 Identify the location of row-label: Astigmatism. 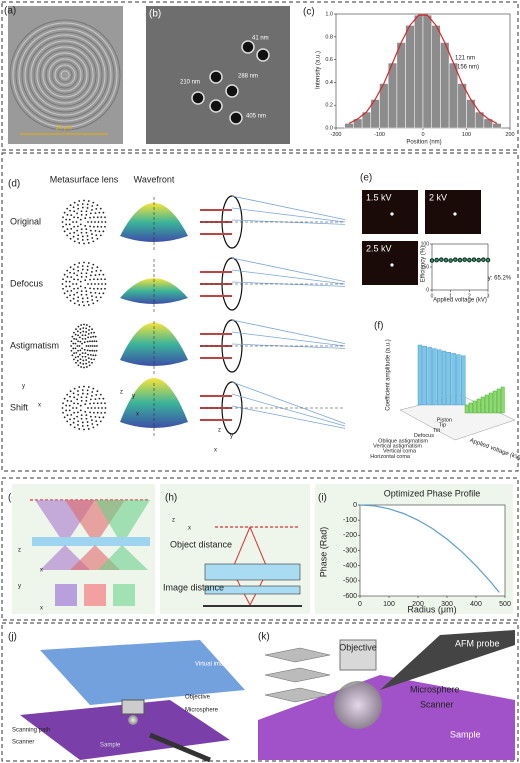
(34, 345).